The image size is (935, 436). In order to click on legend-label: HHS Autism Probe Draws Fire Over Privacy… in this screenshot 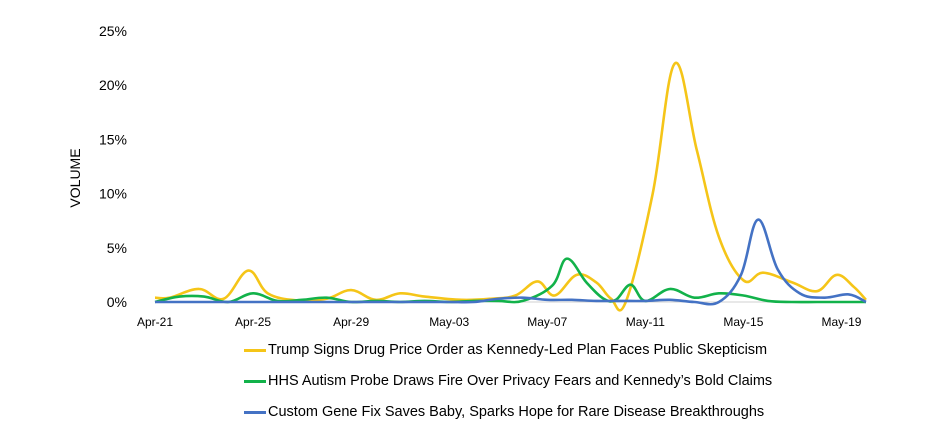, I will do `click(520, 381)`.